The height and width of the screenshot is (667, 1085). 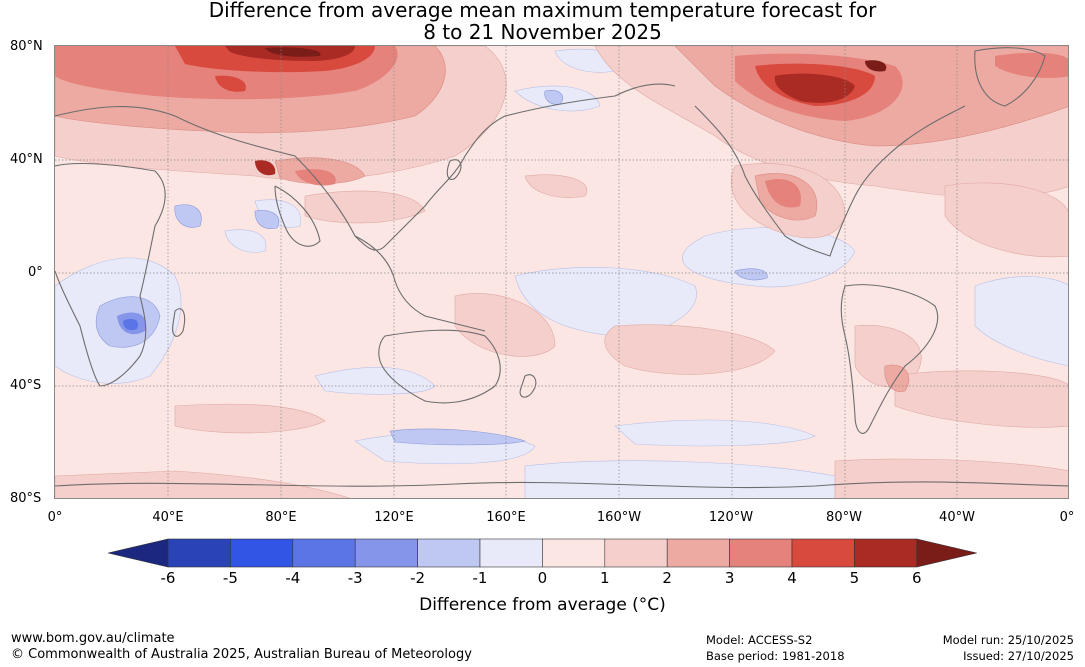 What do you see at coordinates (830, 181) in the screenshot?
I see `north-america-coast` at bounding box center [830, 181].